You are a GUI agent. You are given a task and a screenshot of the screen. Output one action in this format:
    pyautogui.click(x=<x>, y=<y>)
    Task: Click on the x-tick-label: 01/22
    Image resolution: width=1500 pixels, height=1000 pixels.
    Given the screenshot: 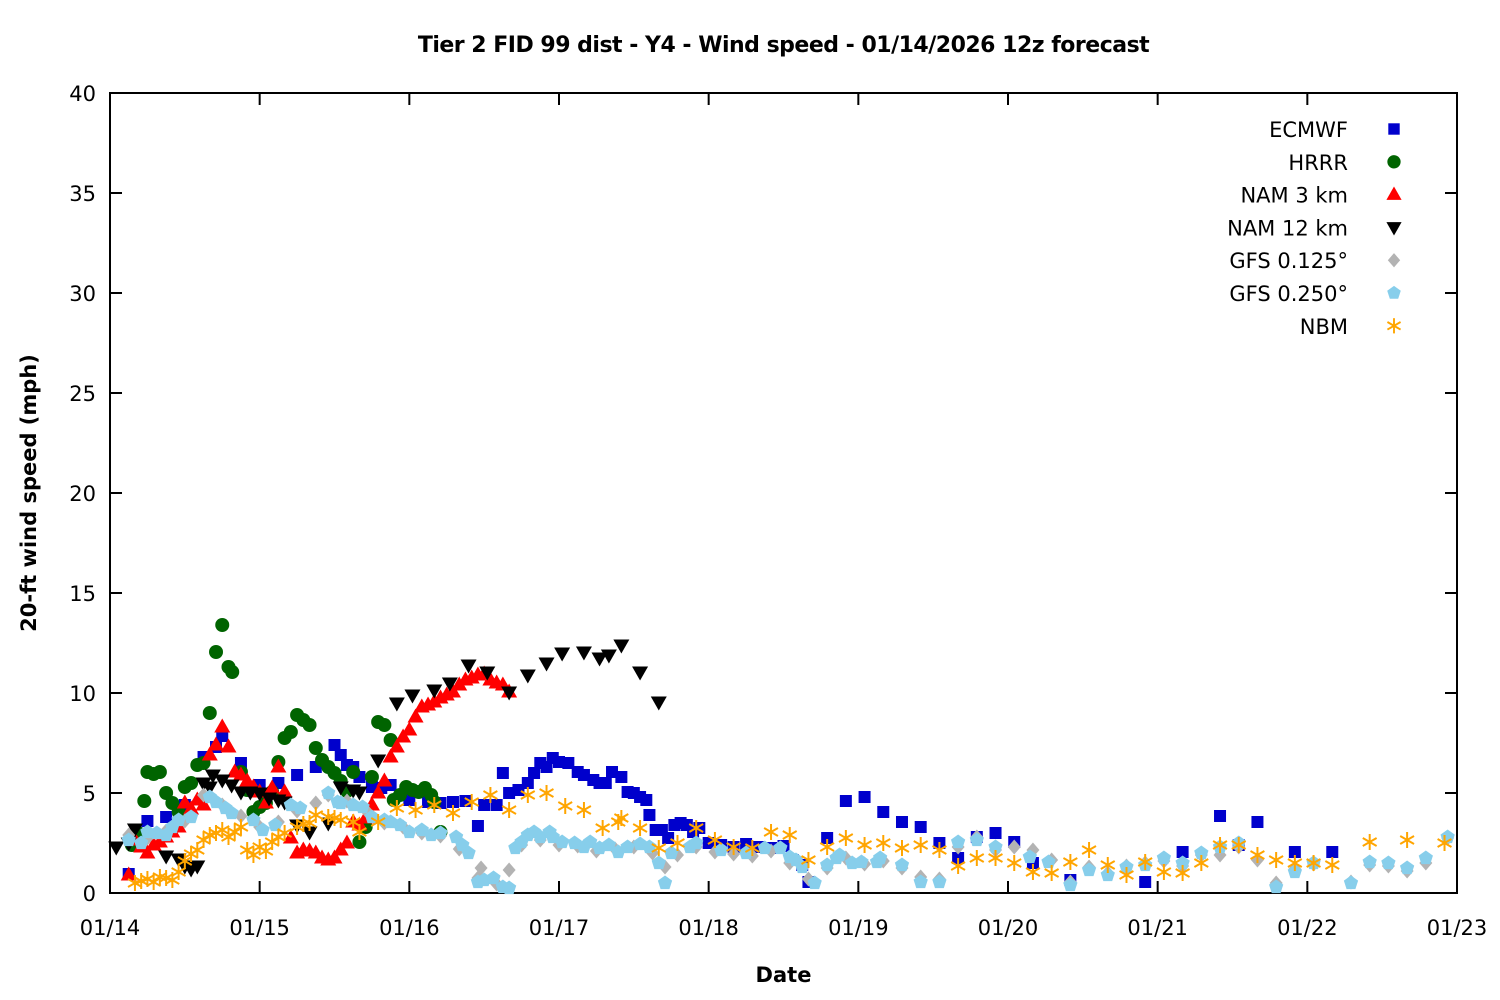 What is the action you would take?
    pyautogui.click(x=1307, y=928)
    